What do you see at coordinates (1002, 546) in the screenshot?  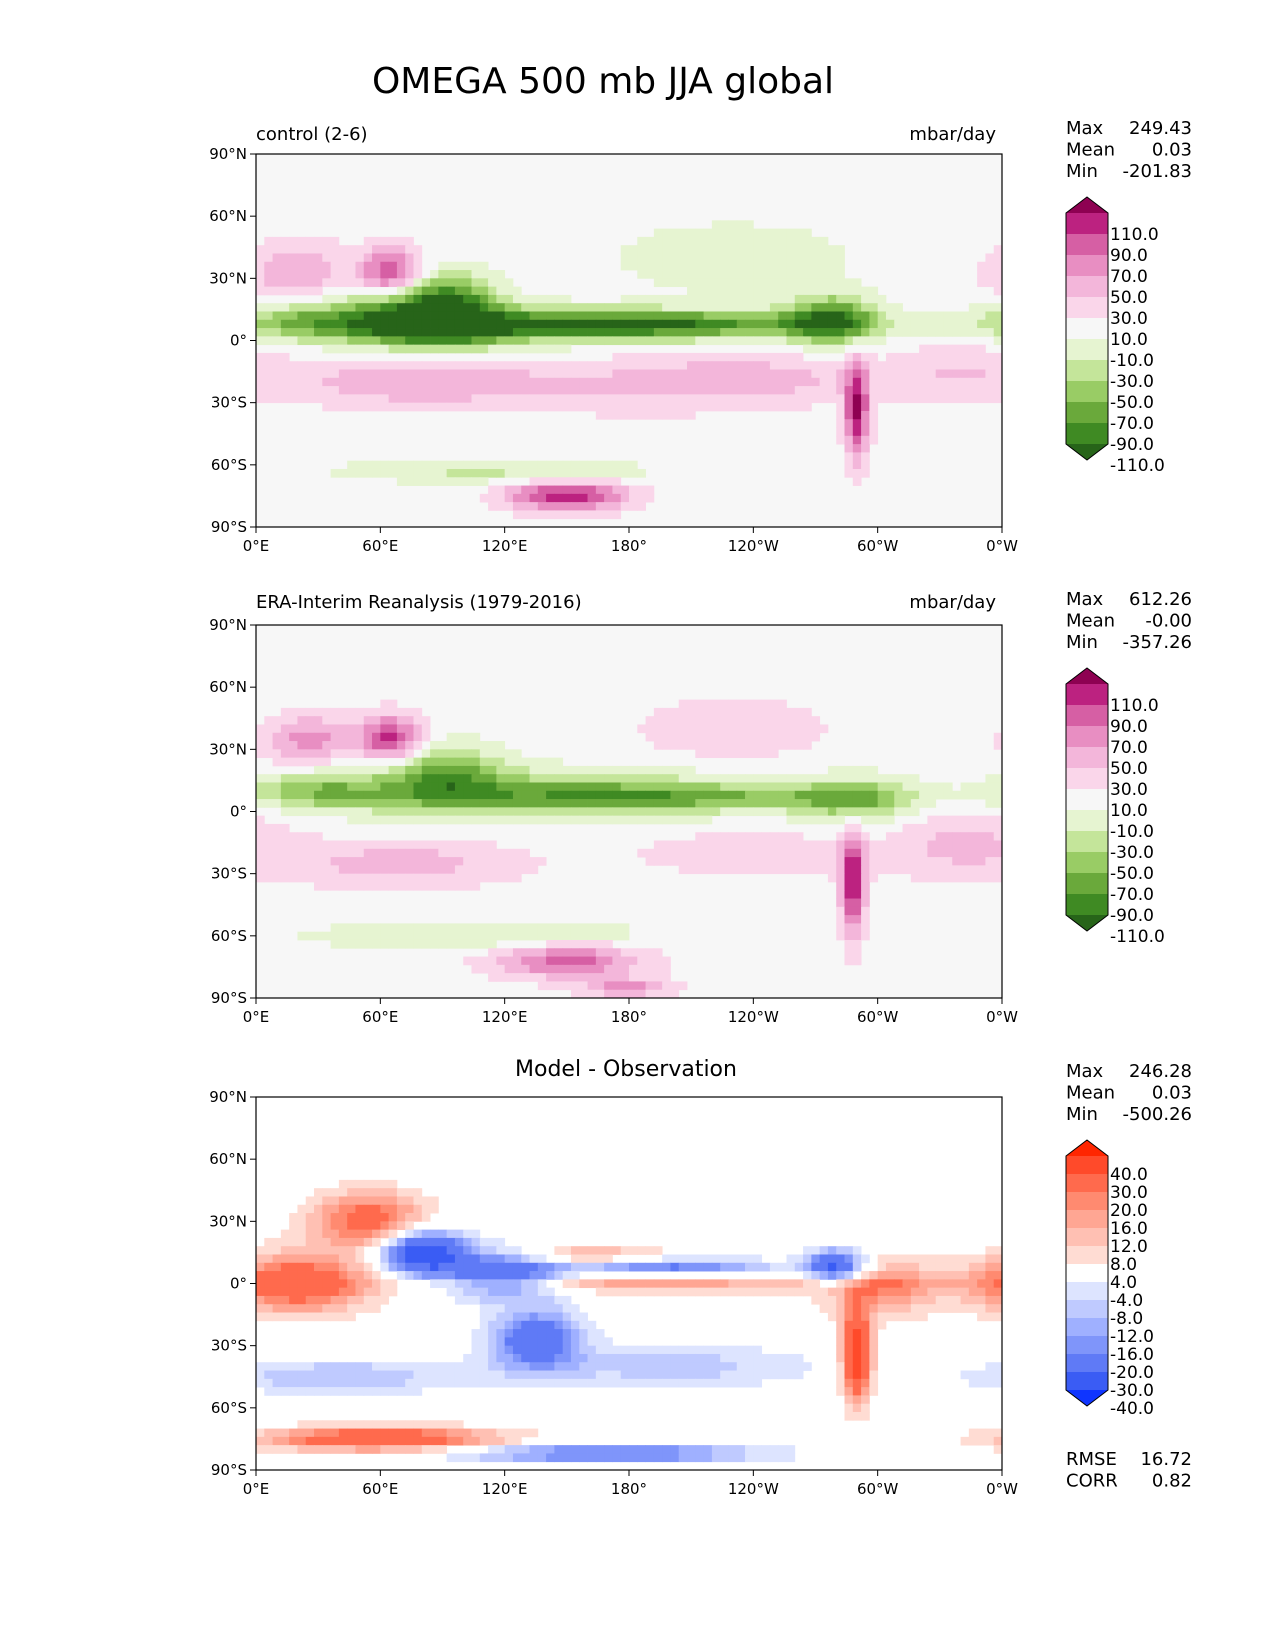 I see `x-tick-label: 0°W` at bounding box center [1002, 546].